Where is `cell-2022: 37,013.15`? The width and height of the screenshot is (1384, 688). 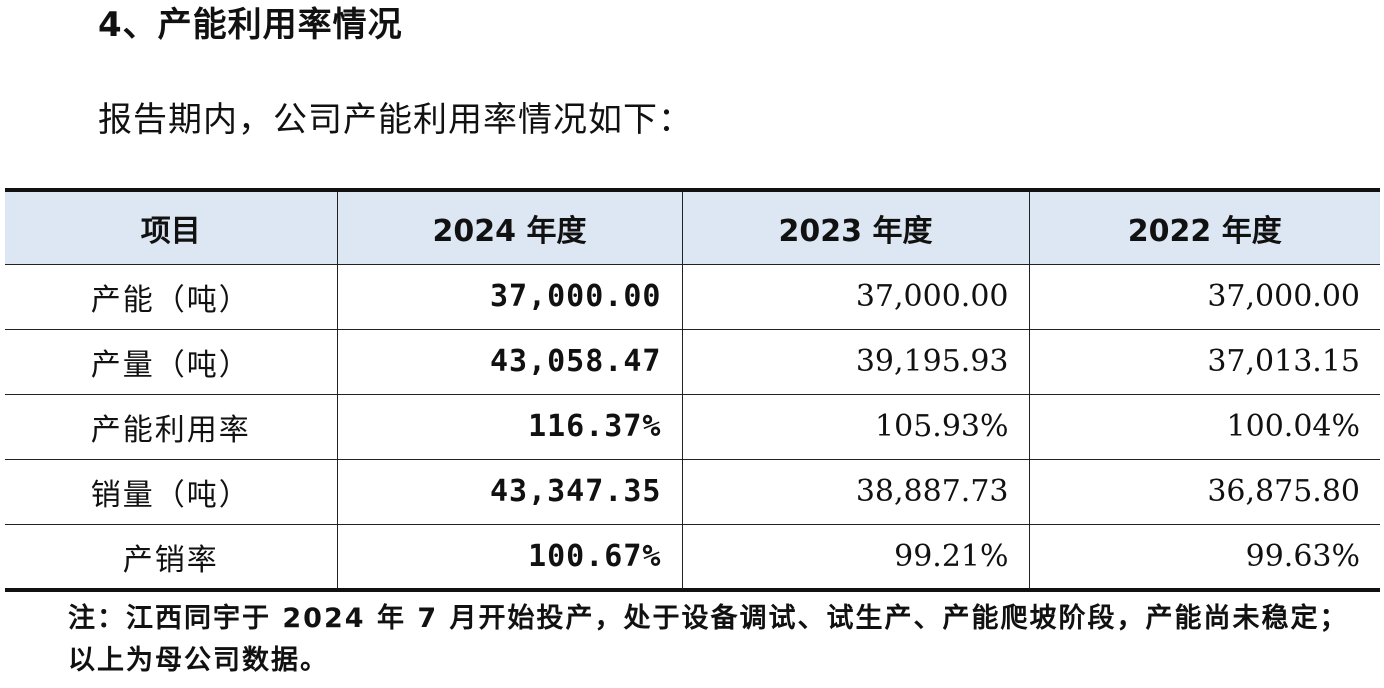
cell-2022: 37,013.15 is located at coordinates (1204, 361).